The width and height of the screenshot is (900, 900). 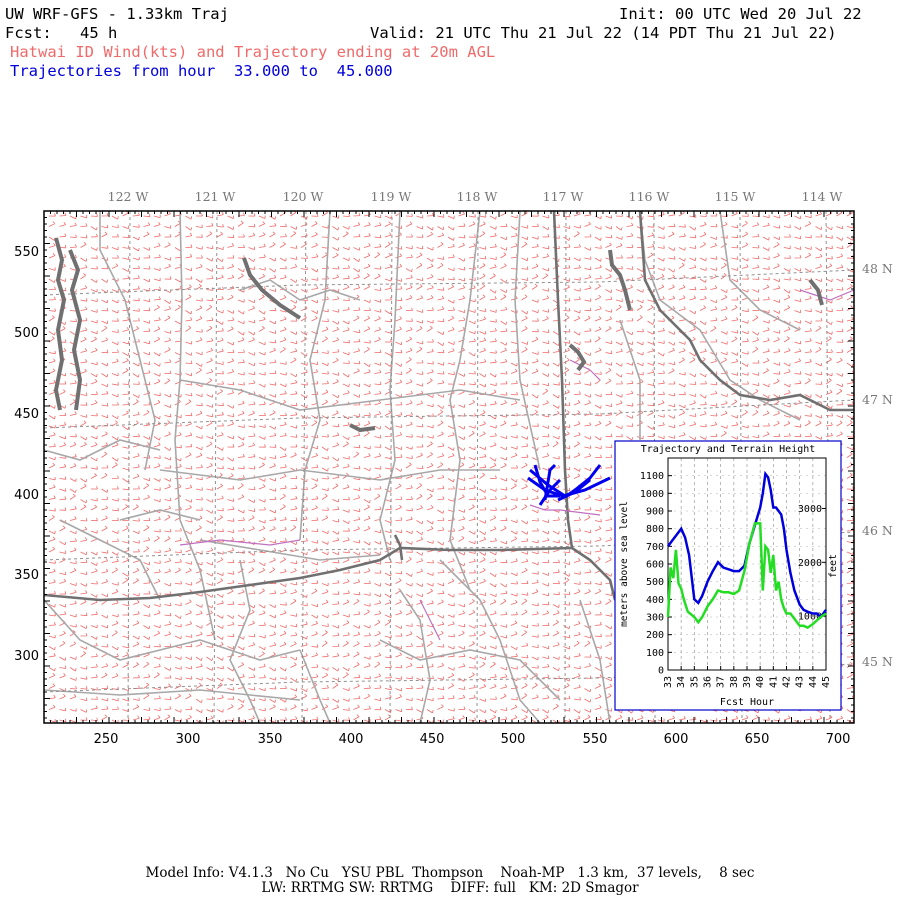 What do you see at coordinates (822, 196) in the screenshot?
I see `longitude-label: 114 W` at bounding box center [822, 196].